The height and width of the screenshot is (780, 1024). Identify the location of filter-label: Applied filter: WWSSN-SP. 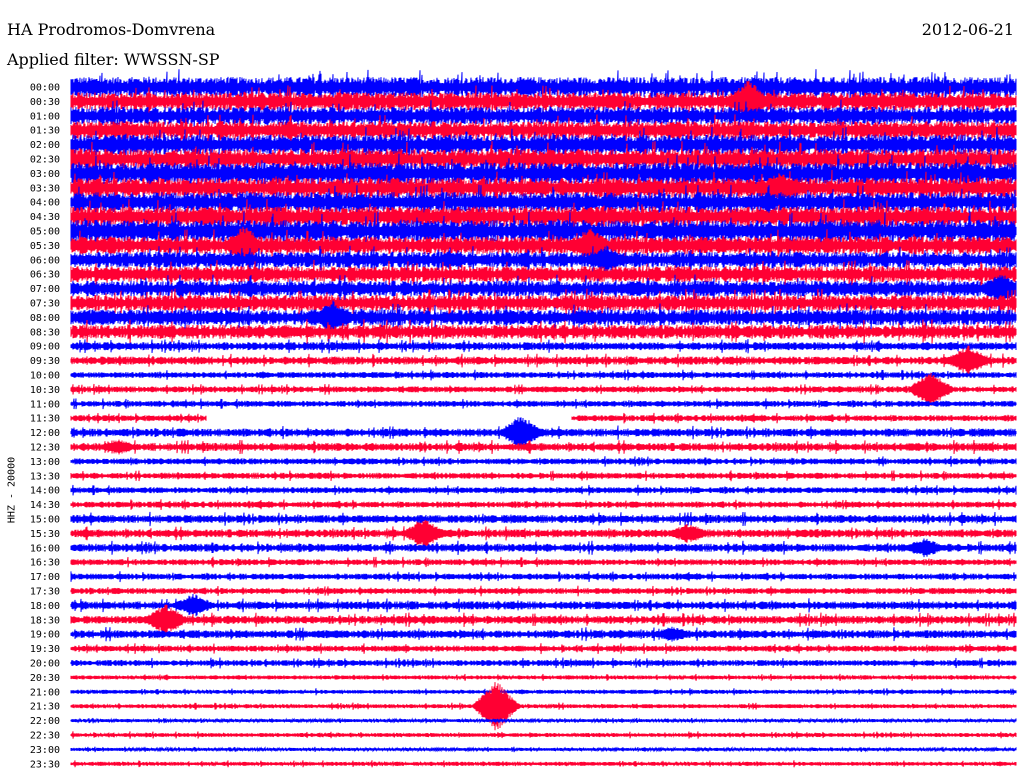
(113, 59).